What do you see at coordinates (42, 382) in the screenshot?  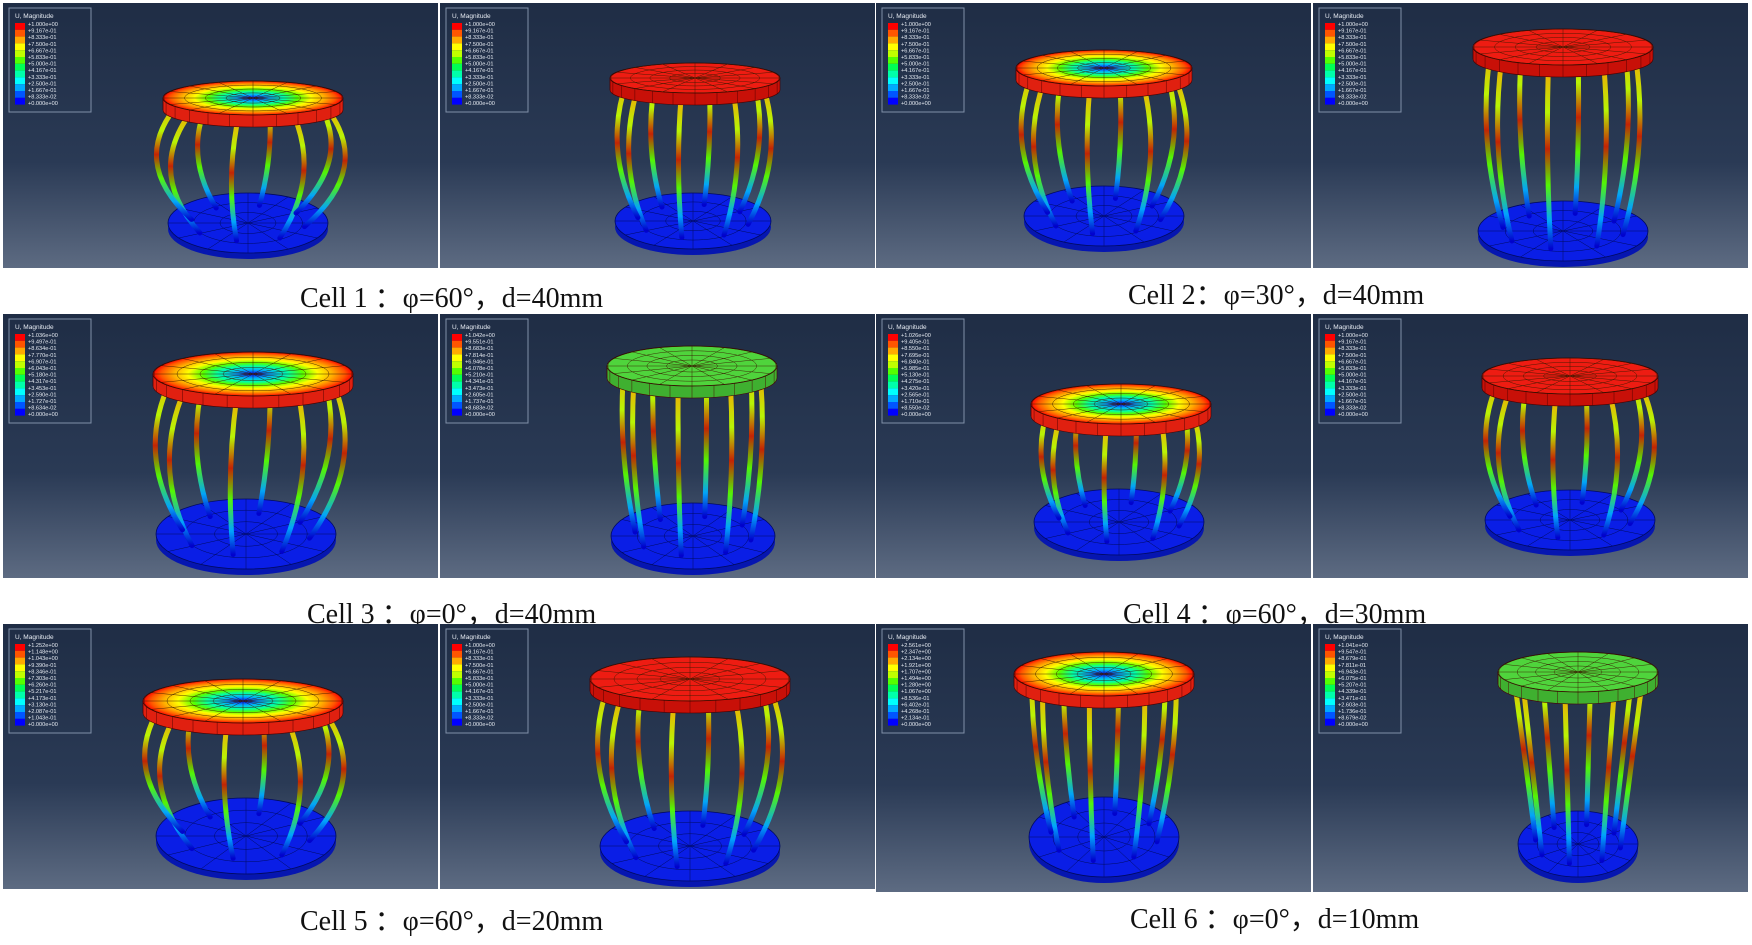 I see `legend-value: +4.317e-01` at bounding box center [42, 382].